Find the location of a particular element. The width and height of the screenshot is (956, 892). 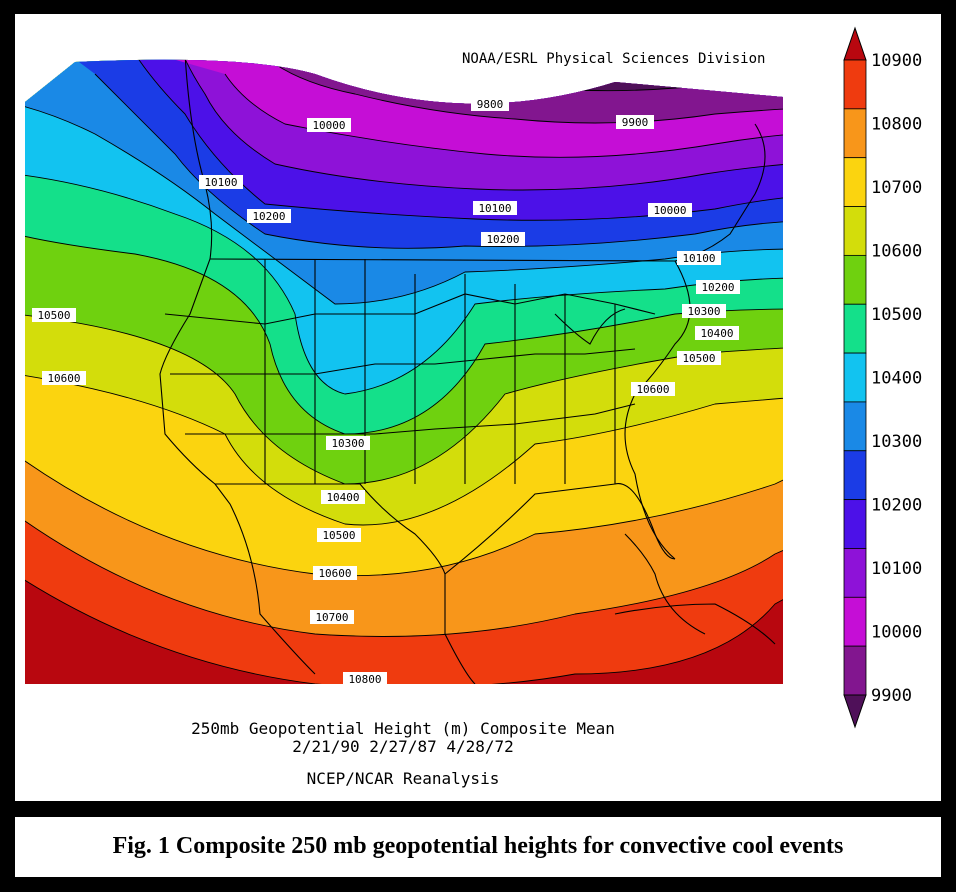

colorbar-label: 10600 is located at coordinates (896, 252).